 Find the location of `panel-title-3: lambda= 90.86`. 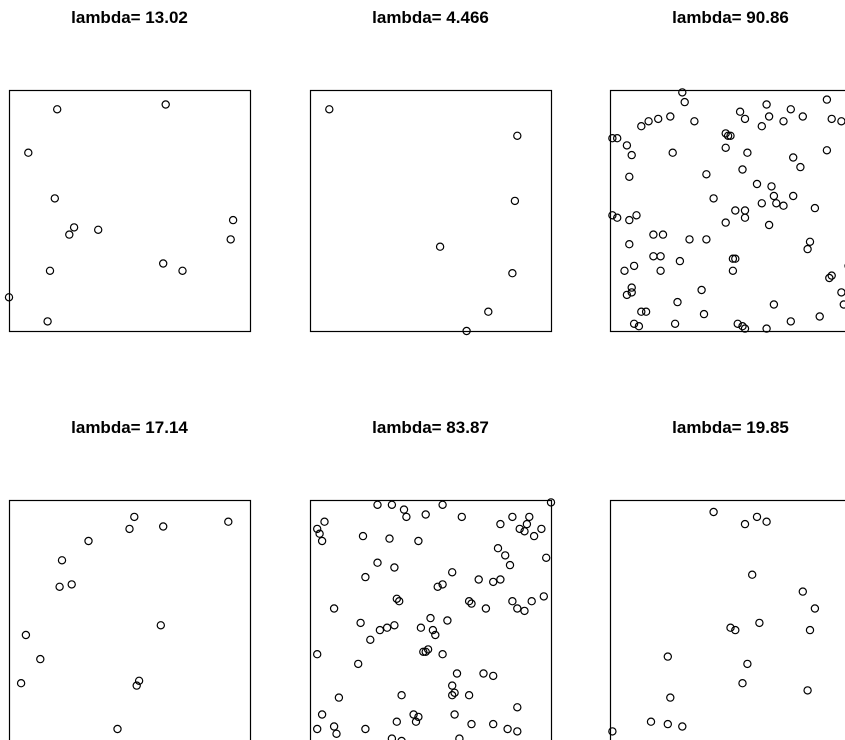

panel-title-3: lambda= 90.86 is located at coordinates (730, 17).